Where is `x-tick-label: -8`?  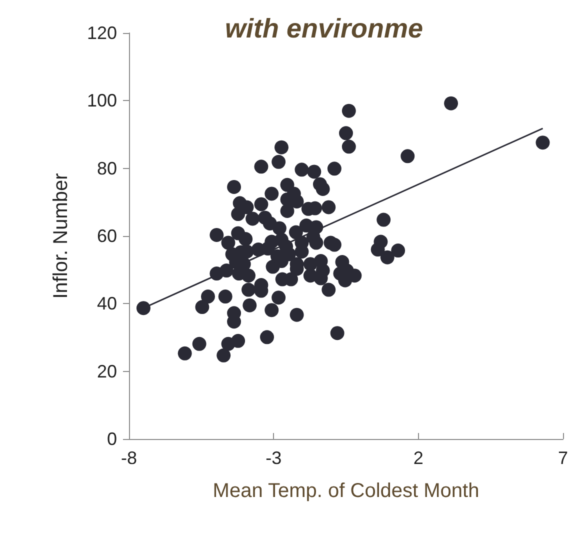 x-tick-label: -8 is located at coordinates (129, 458).